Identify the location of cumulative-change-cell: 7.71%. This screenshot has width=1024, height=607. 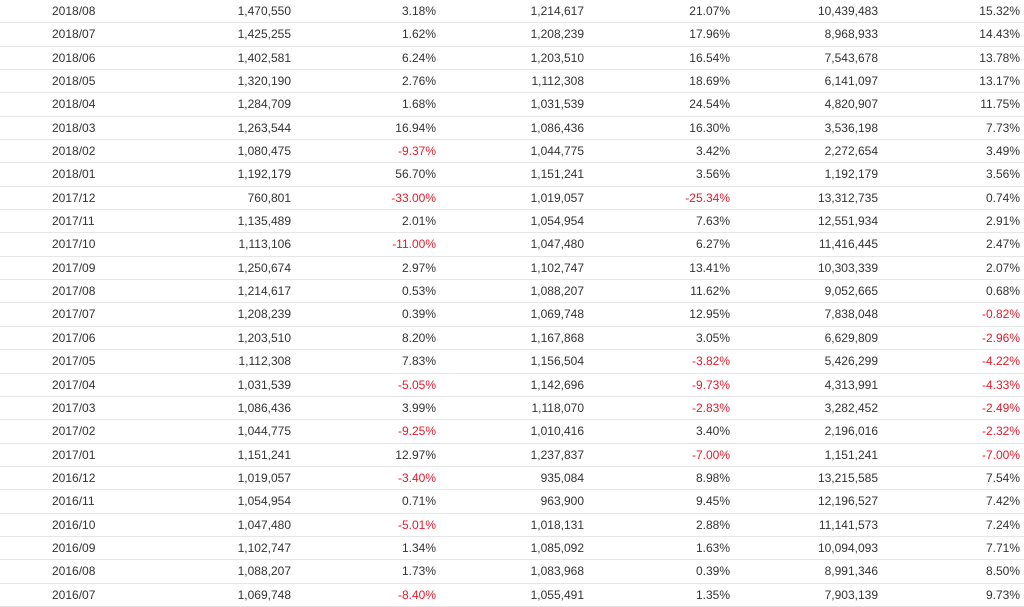
(1002, 547).